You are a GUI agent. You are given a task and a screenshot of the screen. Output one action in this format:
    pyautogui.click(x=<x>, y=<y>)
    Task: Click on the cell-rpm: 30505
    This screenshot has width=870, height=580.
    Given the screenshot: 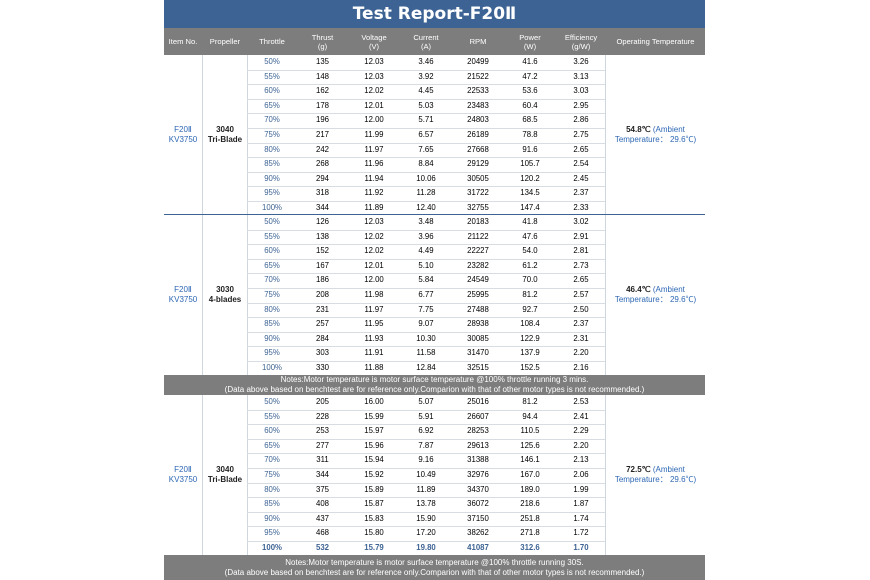 What is the action you would take?
    pyautogui.click(x=478, y=178)
    